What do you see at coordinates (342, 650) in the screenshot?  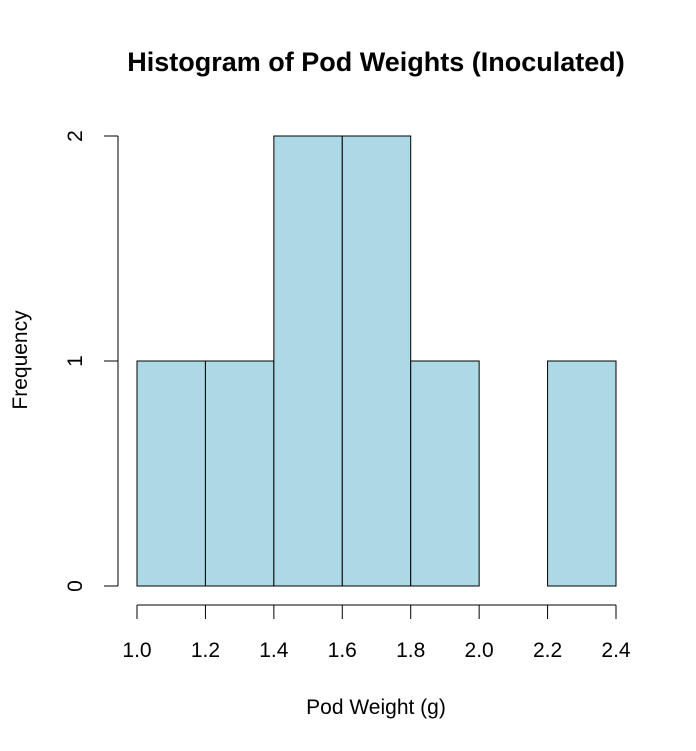 I see `x-tick-label: 1.6` at bounding box center [342, 650].